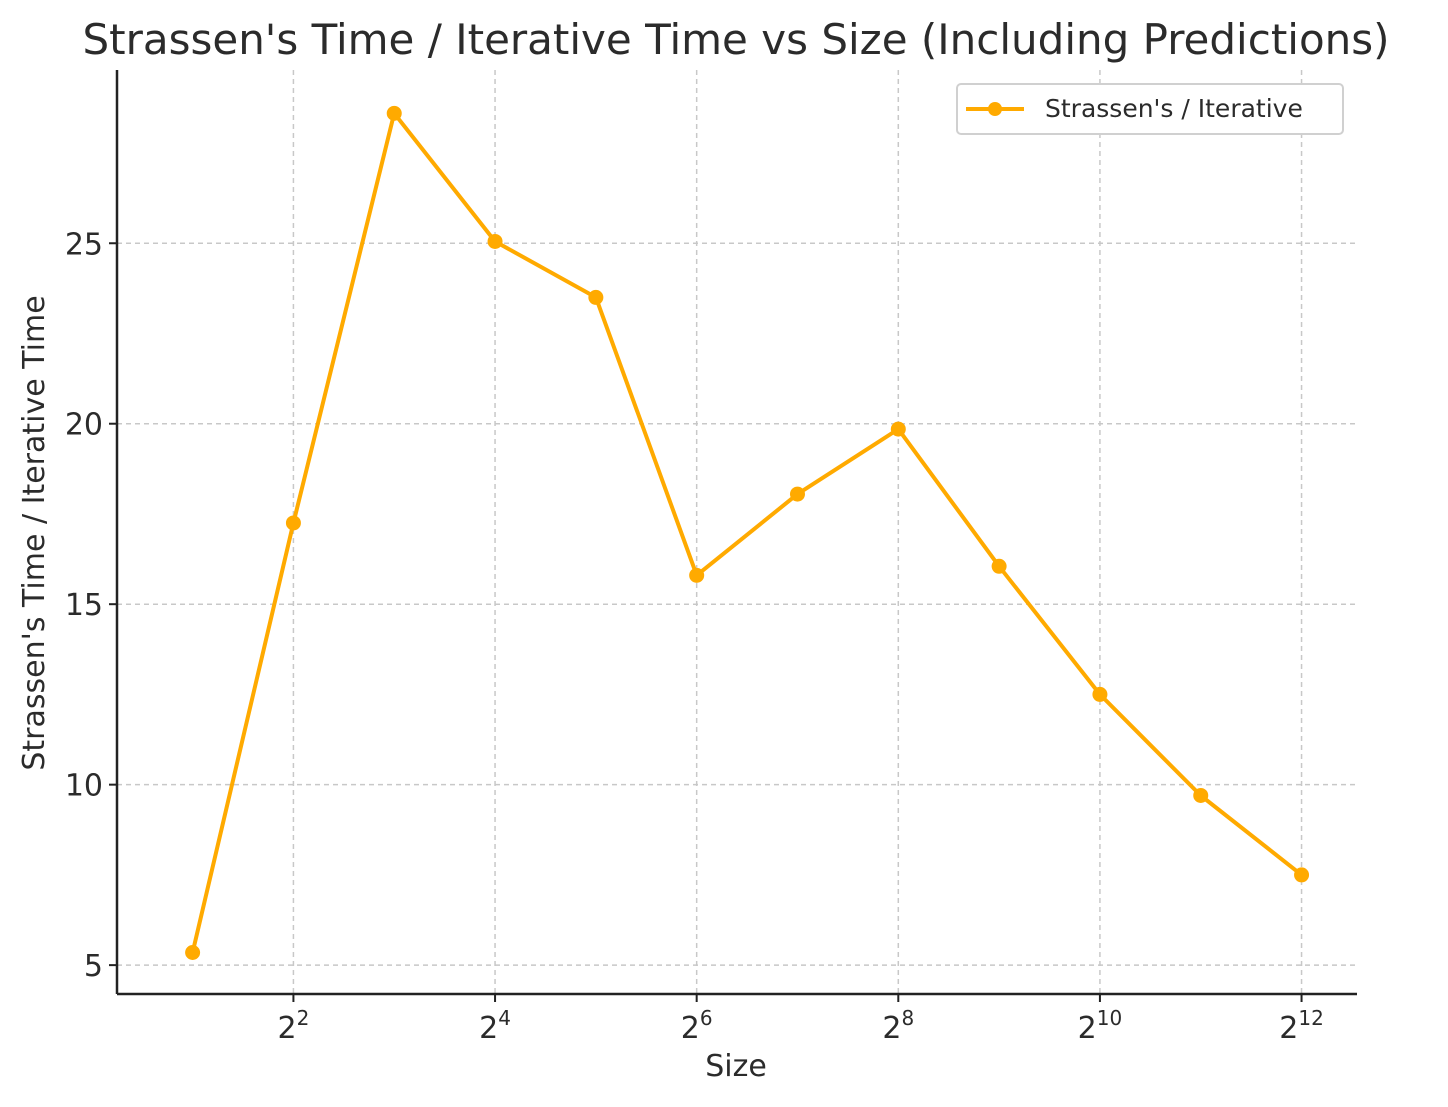 The image size is (1448, 1107). What do you see at coordinates (84, 244) in the screenshot?
I see `y-tick-label: 25` at bounding box center [84, 244].